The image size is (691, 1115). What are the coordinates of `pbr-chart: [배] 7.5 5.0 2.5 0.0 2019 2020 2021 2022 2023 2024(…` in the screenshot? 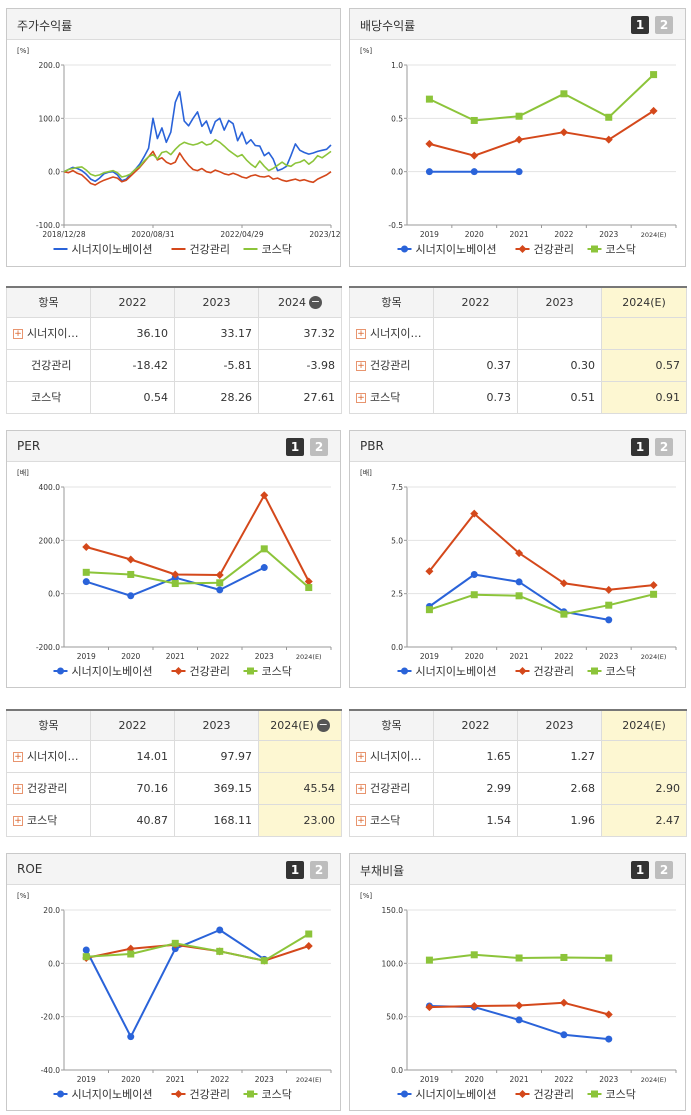 It's located at (518, 573).